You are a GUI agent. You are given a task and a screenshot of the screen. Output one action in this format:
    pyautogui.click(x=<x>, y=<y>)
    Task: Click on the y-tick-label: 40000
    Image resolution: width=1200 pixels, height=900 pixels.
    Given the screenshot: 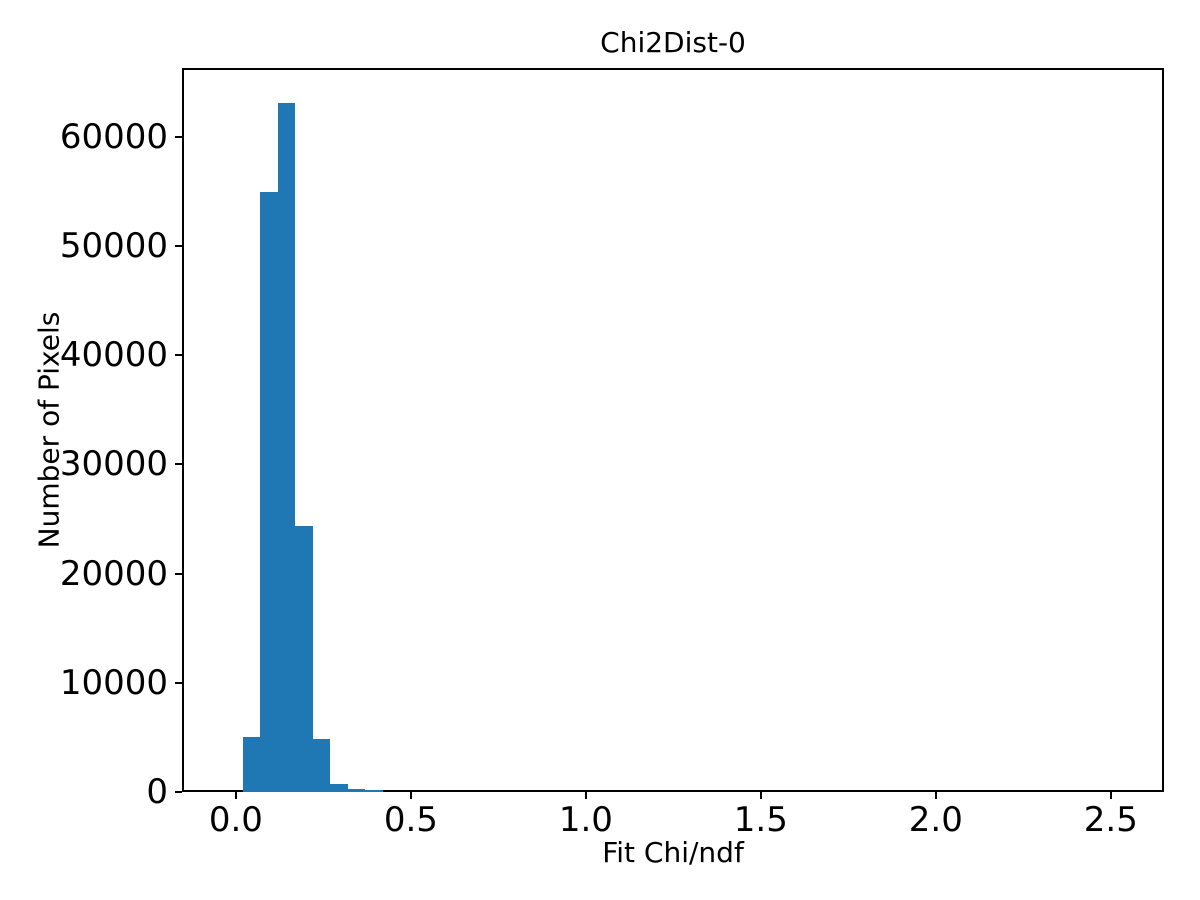 What is the action you would take?
    pyautogui.click(x=113, y=355)
    